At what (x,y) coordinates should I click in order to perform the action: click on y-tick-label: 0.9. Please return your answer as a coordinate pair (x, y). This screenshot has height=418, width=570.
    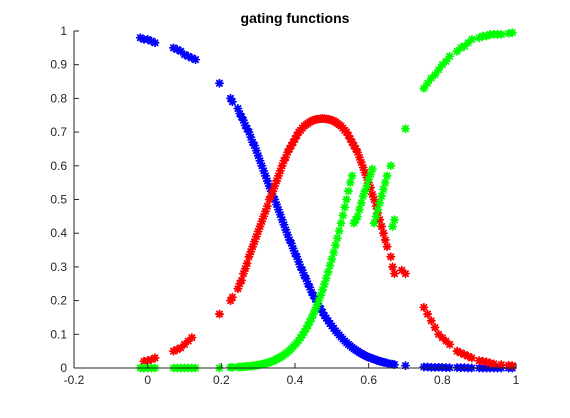
    Looking at the image, I should click on (58, 65).